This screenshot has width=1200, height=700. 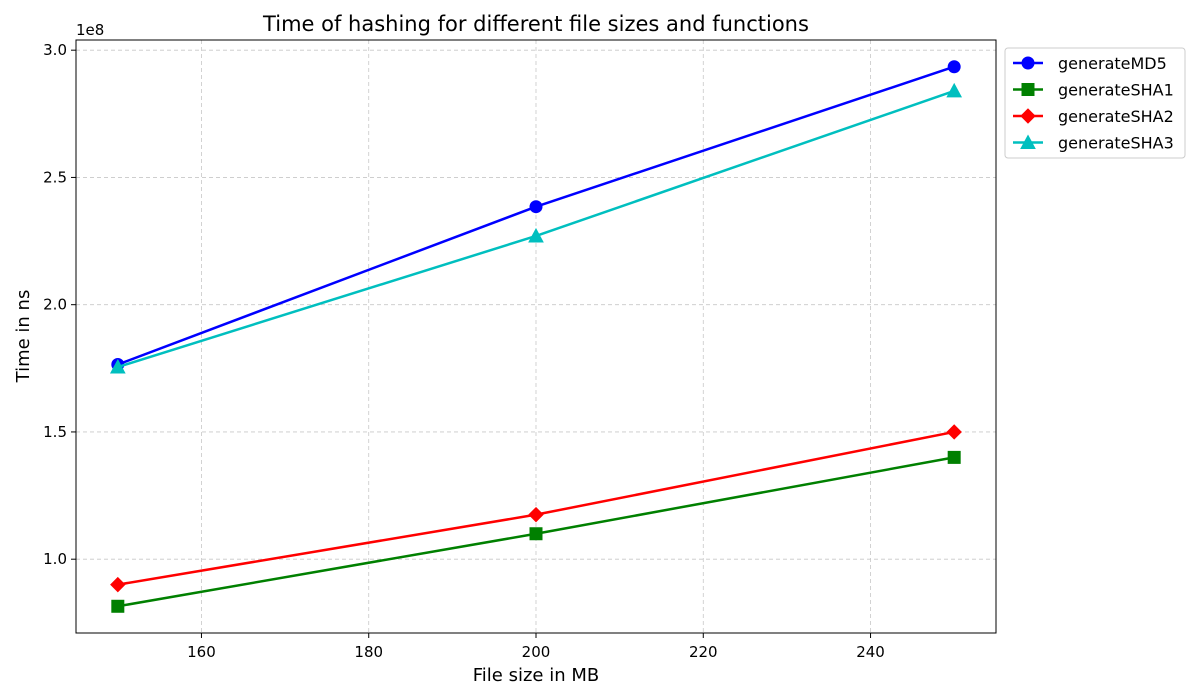 I want to click on legend-item: generateSHA3, so click(x=1093, y=143).